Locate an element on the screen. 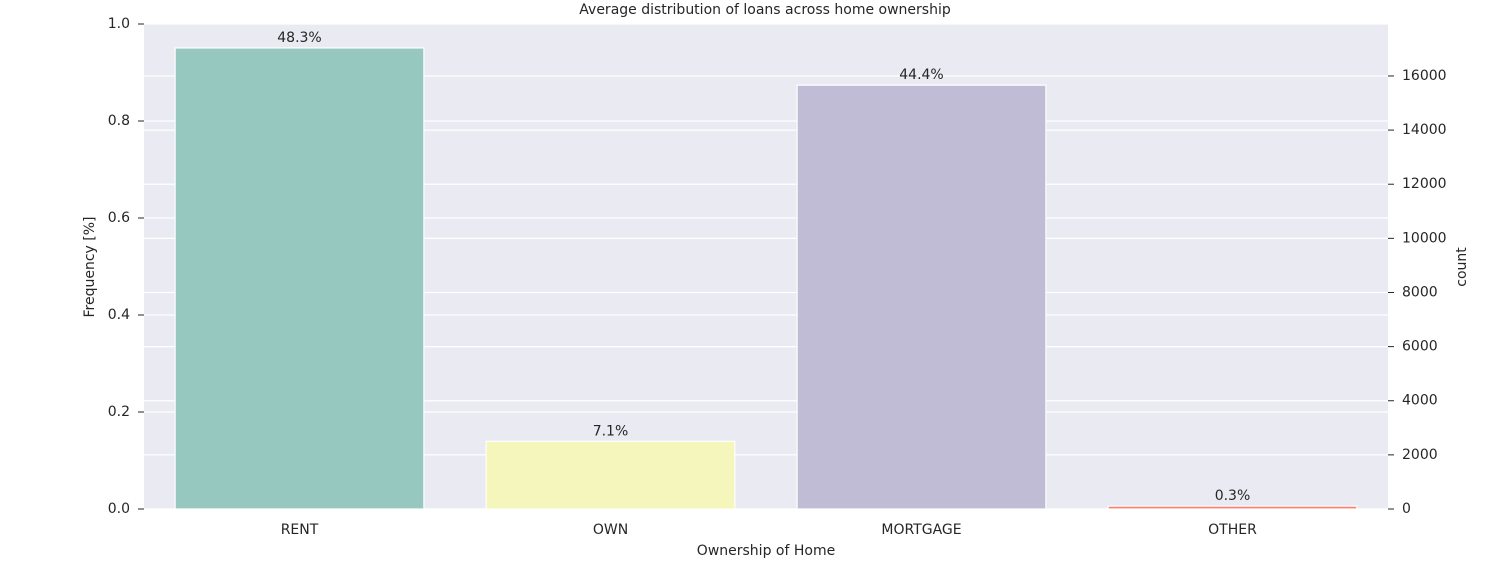 The width and height of the screenshot is (1489, 567). bar-annotation: 7.1% is located at coordinates (611, 431).